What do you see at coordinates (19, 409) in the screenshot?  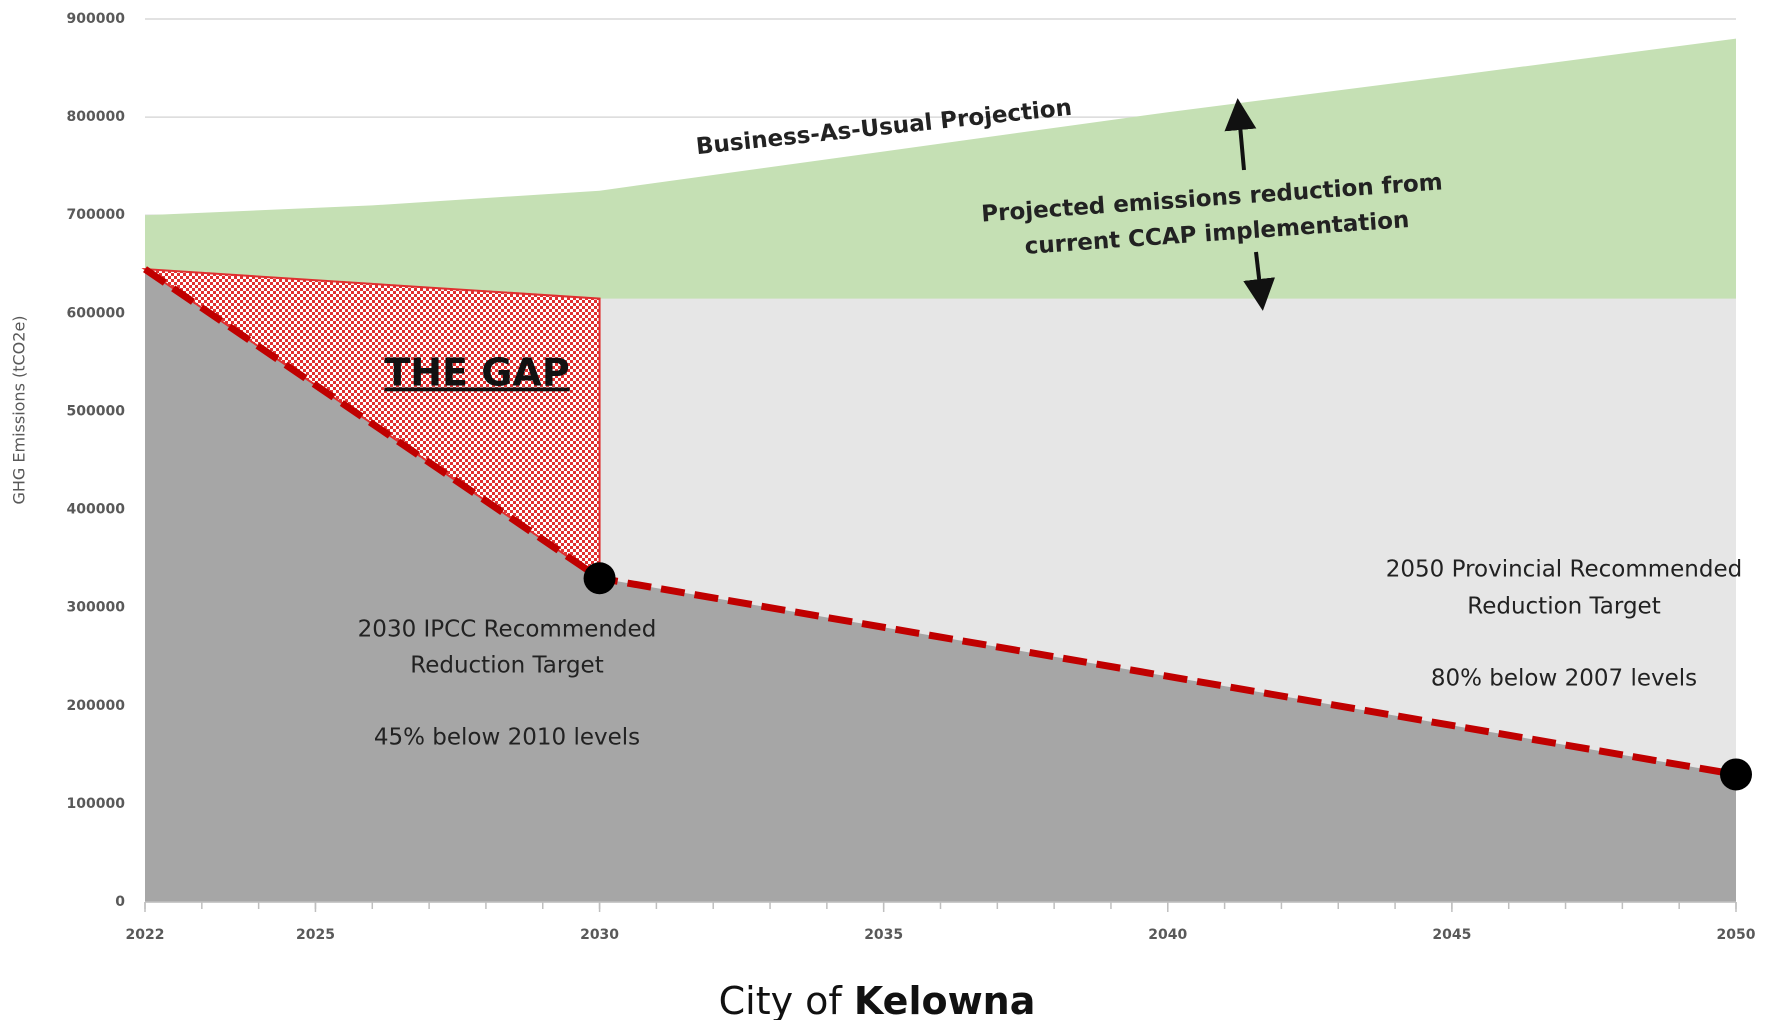 I see `y-axis-label: GHG Emissions (tCO2e)` at bounding box center [19, 409].